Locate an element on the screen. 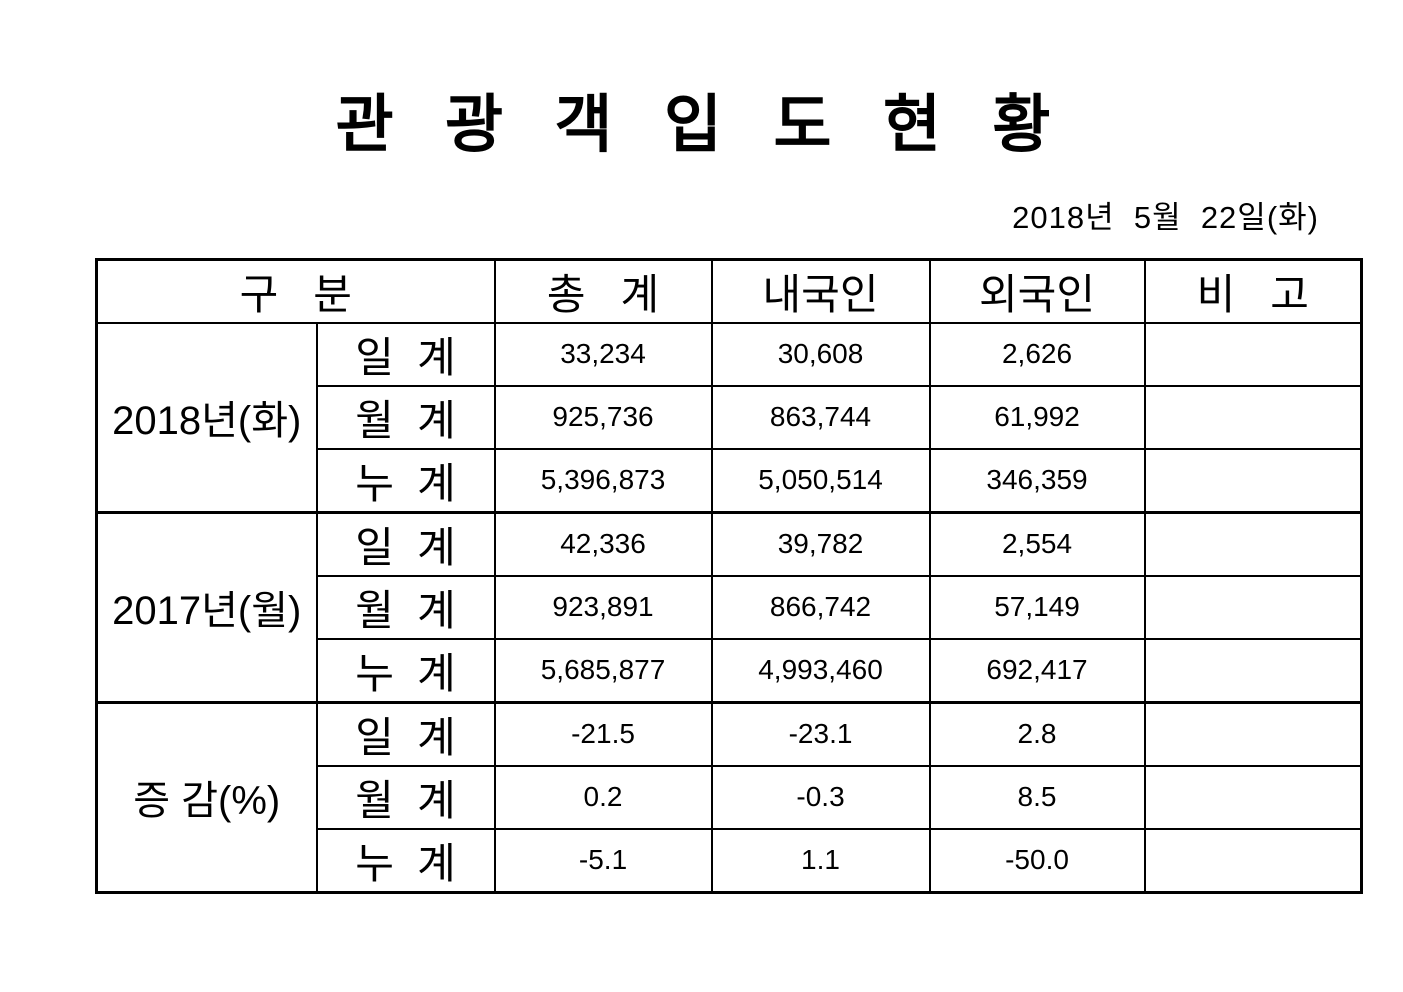 This screenshot has width=1403, height=992. cell-domestic: 1.1 is located at coordinates (820, 860).